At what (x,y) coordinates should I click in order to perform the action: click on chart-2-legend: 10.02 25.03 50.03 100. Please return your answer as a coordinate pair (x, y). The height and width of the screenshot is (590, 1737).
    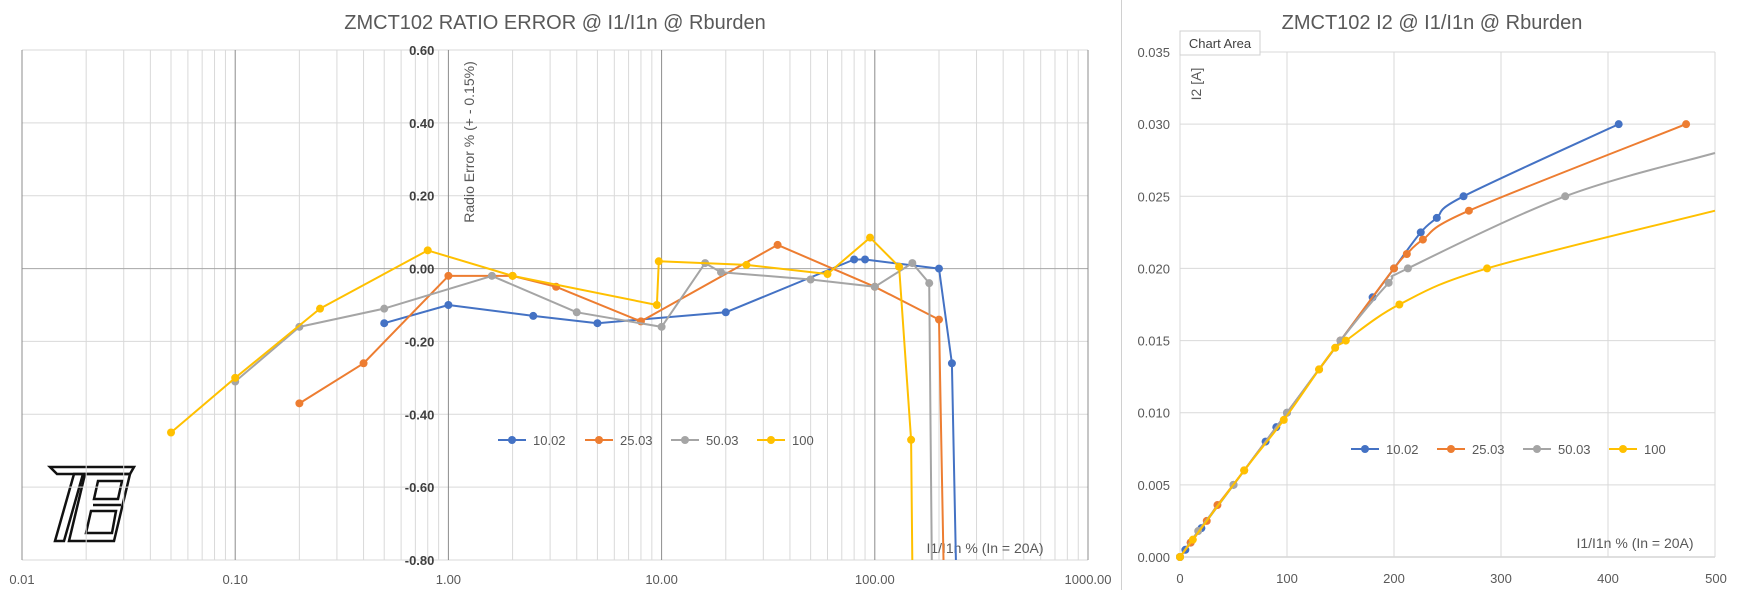
    Looking at the image, I should click on (1508, 449).